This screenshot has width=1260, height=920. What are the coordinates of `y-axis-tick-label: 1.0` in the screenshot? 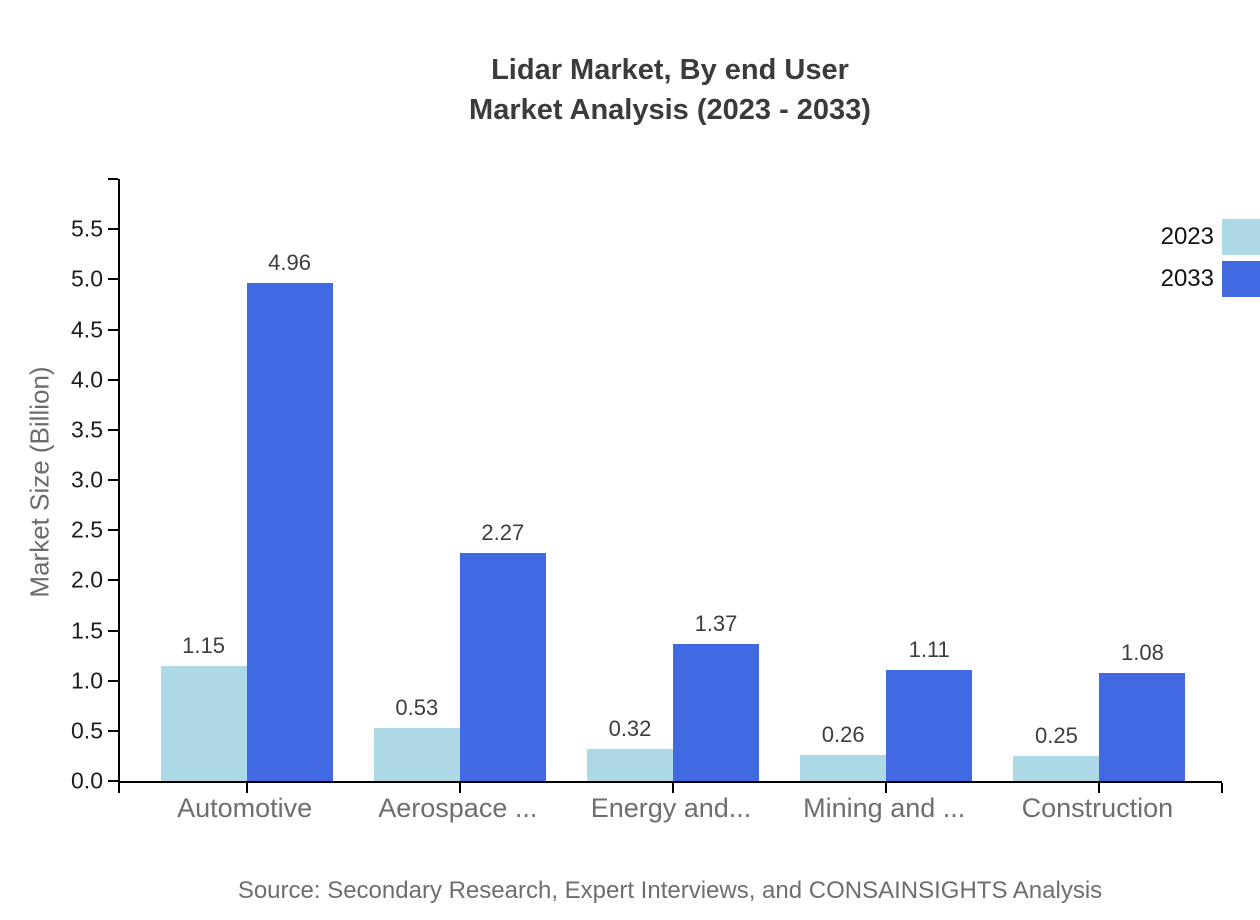 It's located at (87, 680).